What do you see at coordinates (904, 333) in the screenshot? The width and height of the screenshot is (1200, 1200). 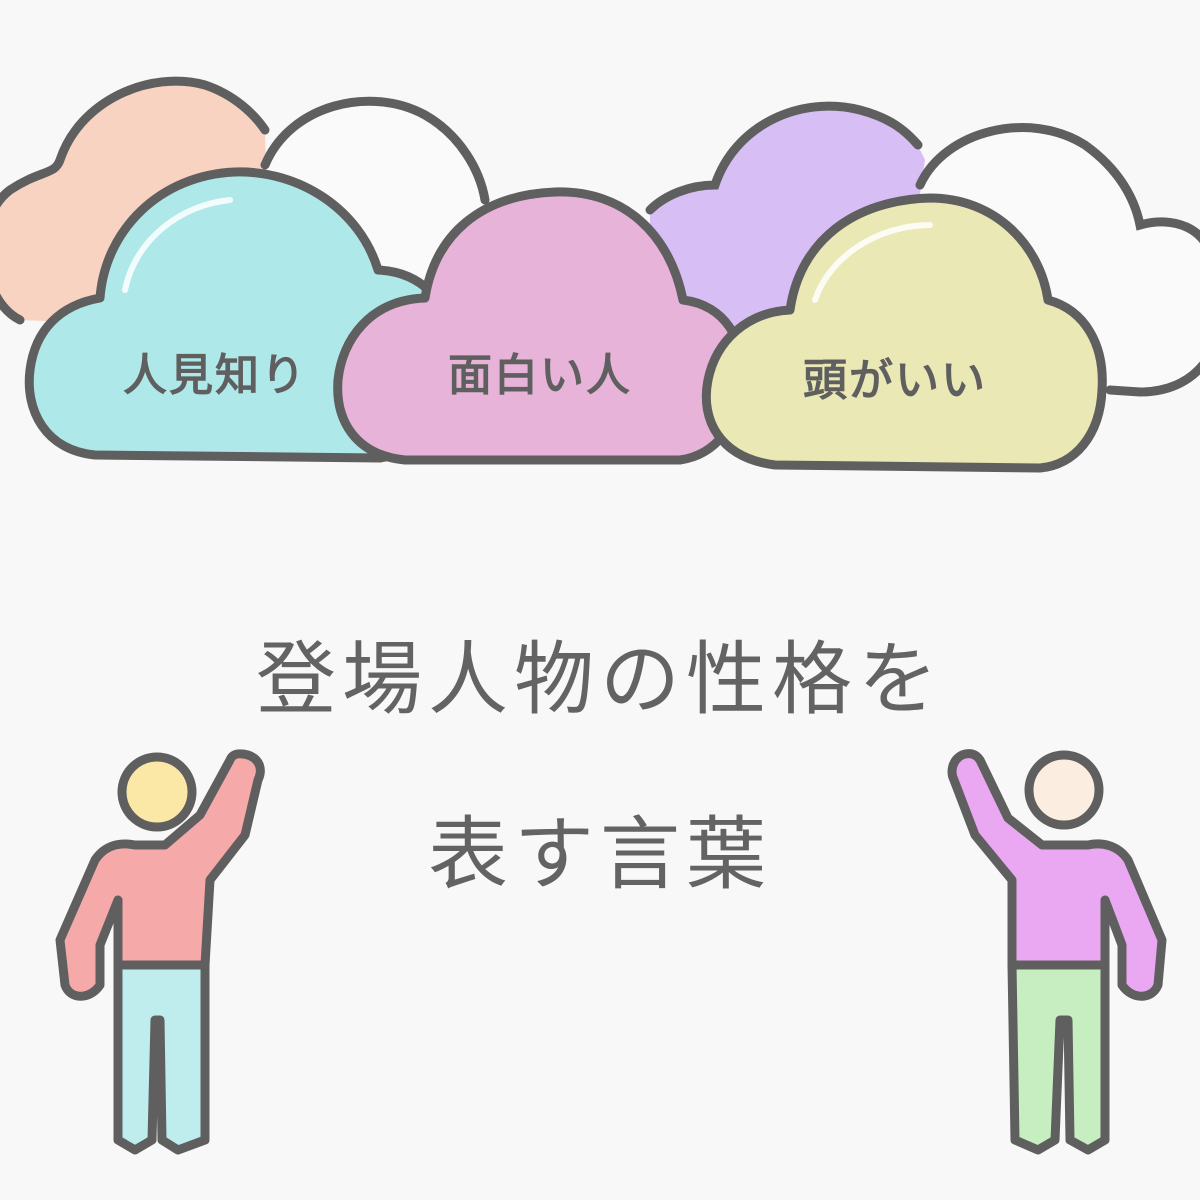 I see `cloud-smart: 頭がいい` at bounding box center [904, 333].